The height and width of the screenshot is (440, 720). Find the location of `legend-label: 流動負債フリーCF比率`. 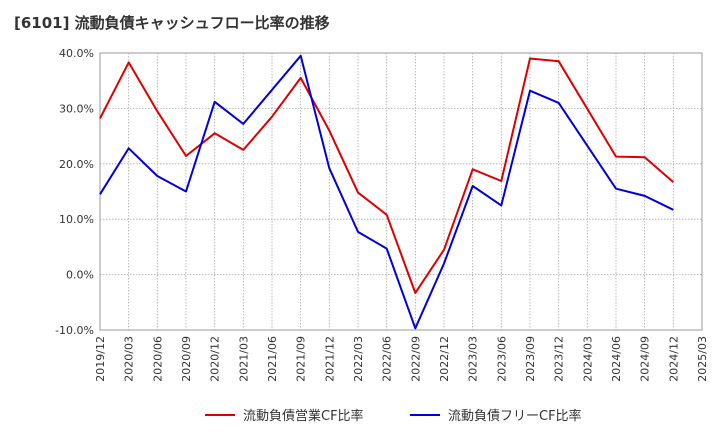

legend-label: 流動負債フリーCF比率 is located at coordinates (515, 416).